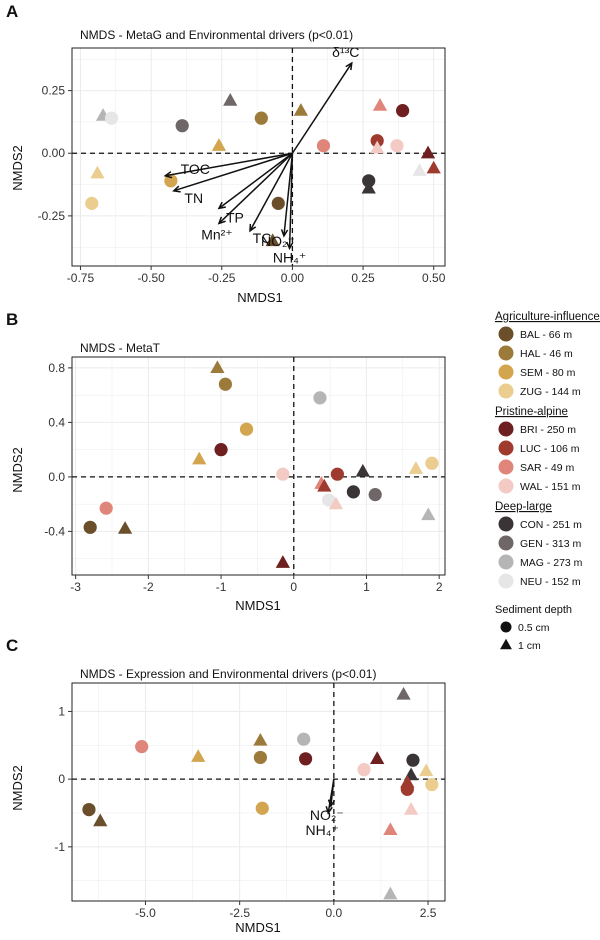 The width and height of the screenshot is (600, 940). I want to click on x-tick-label: -0.75, so click(81, 278).